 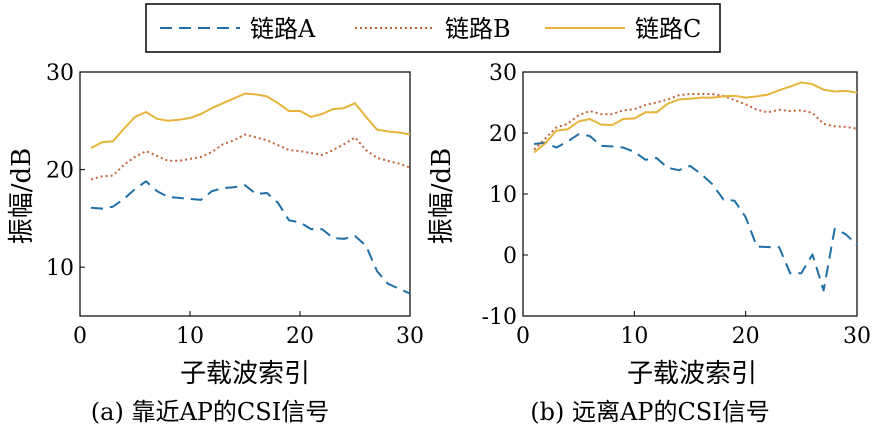 What do you see at coordinates (478, 29) in the screenshot?
I see `legend-label-b: 链路B` at bounding box center [478, 29].